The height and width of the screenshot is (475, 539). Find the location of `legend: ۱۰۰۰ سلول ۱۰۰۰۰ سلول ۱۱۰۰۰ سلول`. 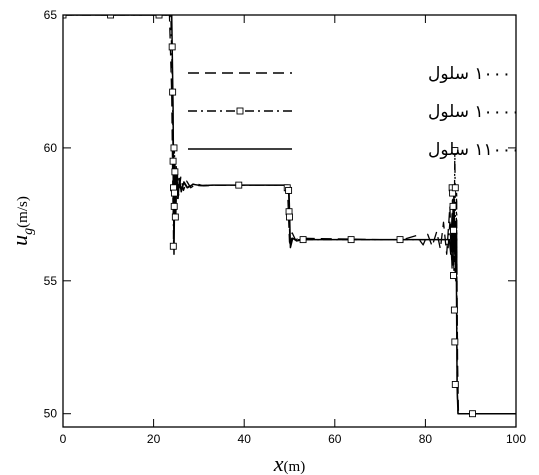

legend: ۱۰۰۰ سلول ۱۰۰۰۰ سلول ۱۱۰۰۰ سلول is located at coordinates (354, 112).